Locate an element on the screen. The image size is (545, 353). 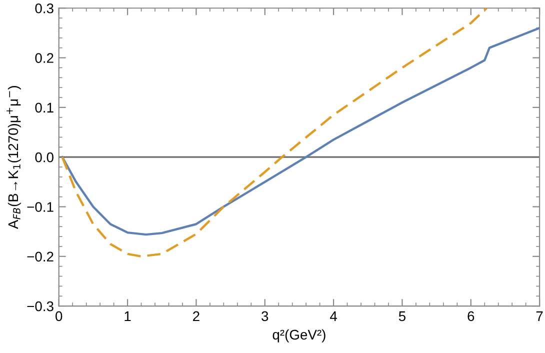
text: A$_{FB}$(B→K$_{1}$(1270)μ$^{+}$μ$^{−}$) is located at coordinates (13, 157).